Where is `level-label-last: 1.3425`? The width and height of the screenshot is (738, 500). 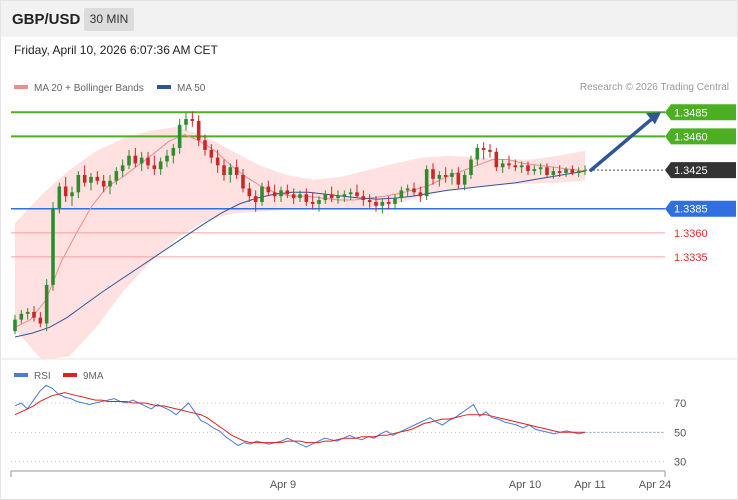
level-label-last: 1.3425 is located at coordinates (691, 171).